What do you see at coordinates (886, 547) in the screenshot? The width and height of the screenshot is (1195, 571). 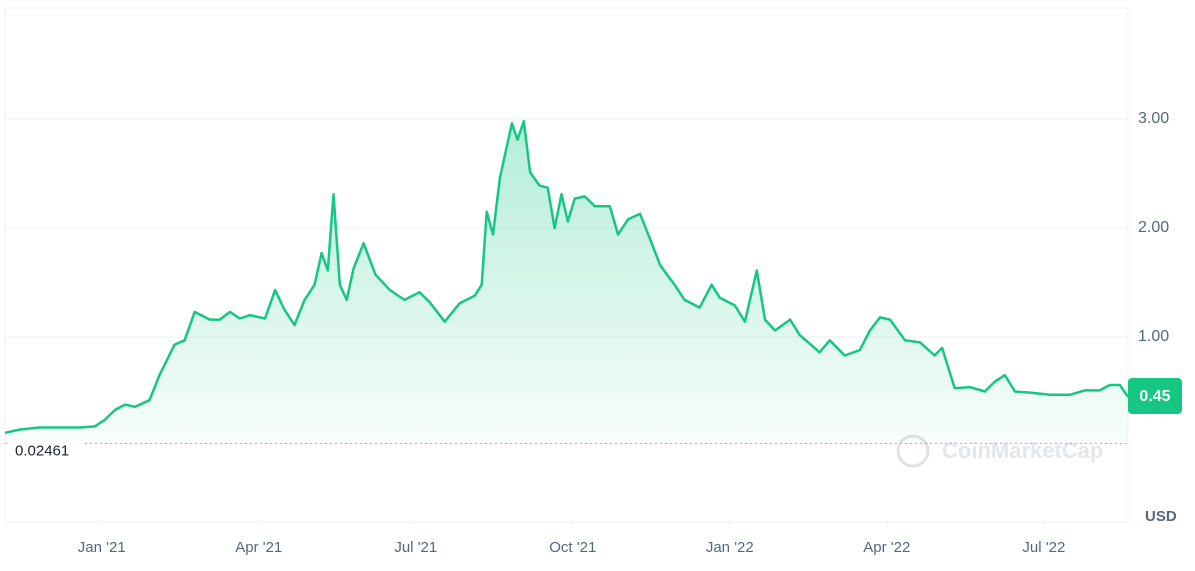 I see `x-tick-label: Apr '22` at bounding box center [886, 547].